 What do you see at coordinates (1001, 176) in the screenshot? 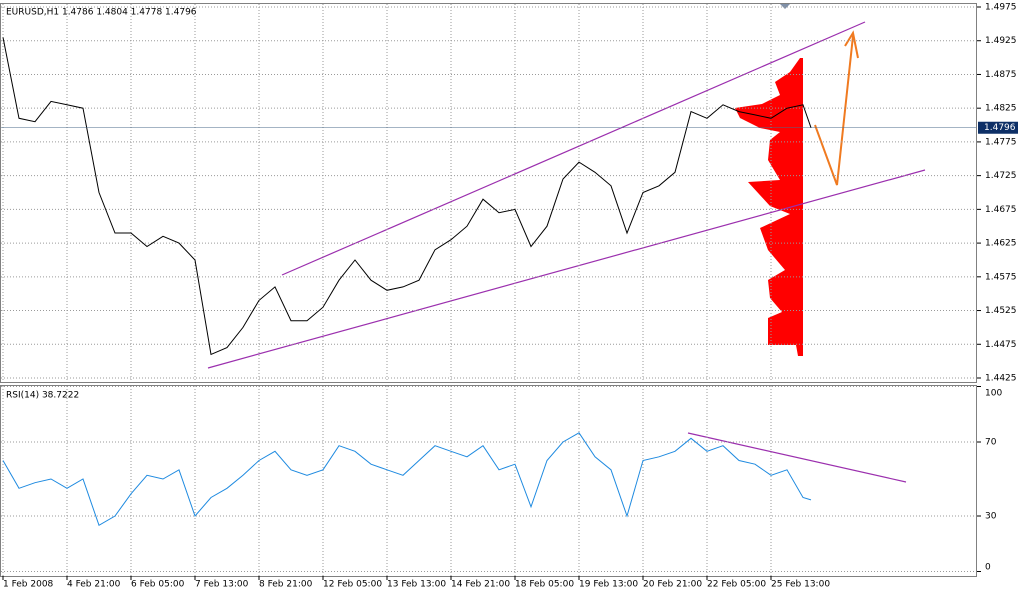
I see `y-tick-label: 1.4725` at bounding box center [1001, 176].